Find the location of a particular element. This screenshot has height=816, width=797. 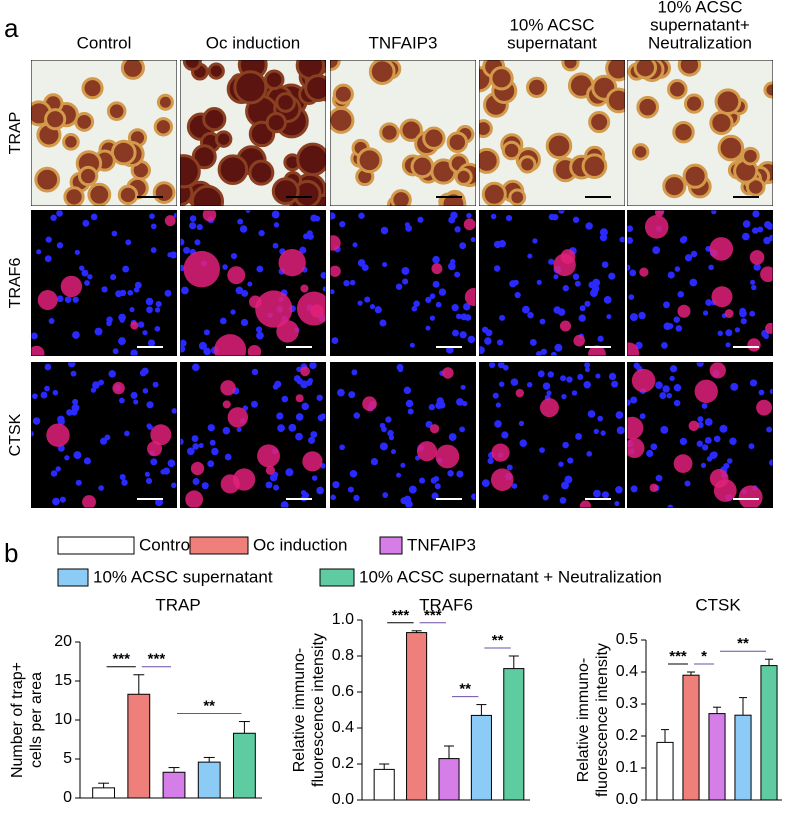

bar is located at coordinates (717, 757).